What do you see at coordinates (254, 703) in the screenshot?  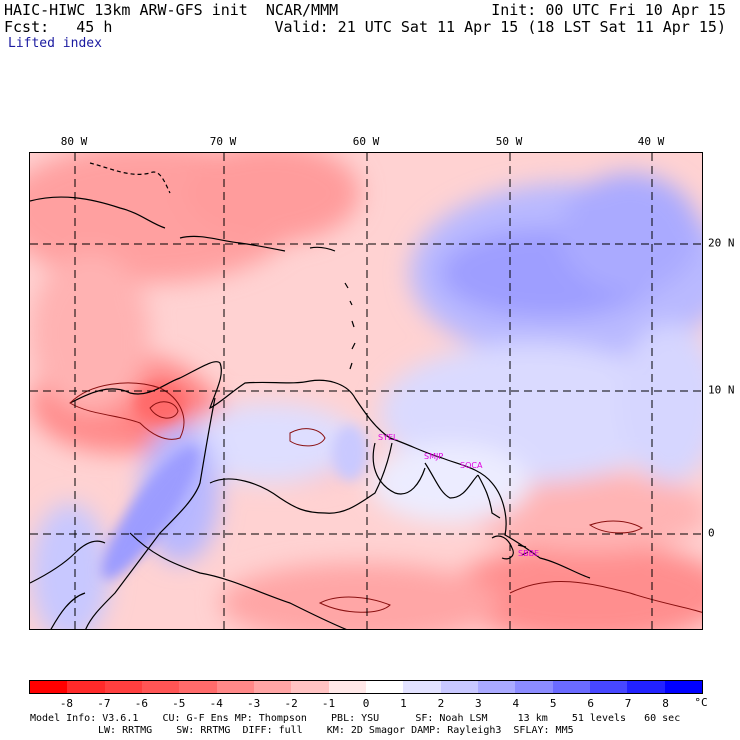 I see `colorbar-tick-label: -3` at bounding box center [254, 703].